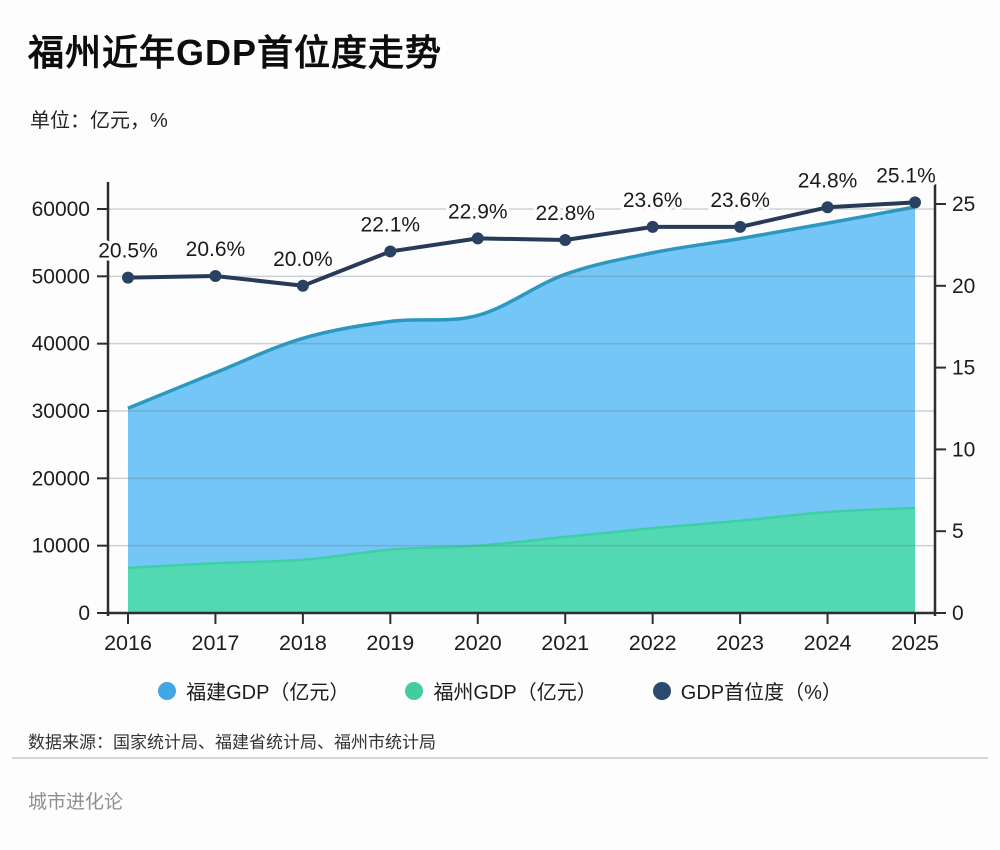  Describe the element at coordinates (958, 531) in the screenshot. I see `right-axis-label: 5` at that location.